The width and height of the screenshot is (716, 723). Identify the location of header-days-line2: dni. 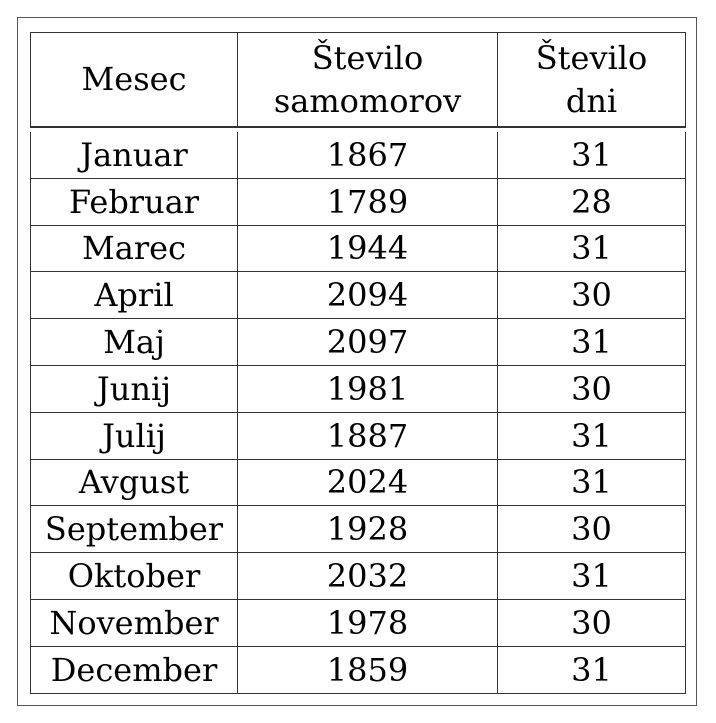
(591, 100).